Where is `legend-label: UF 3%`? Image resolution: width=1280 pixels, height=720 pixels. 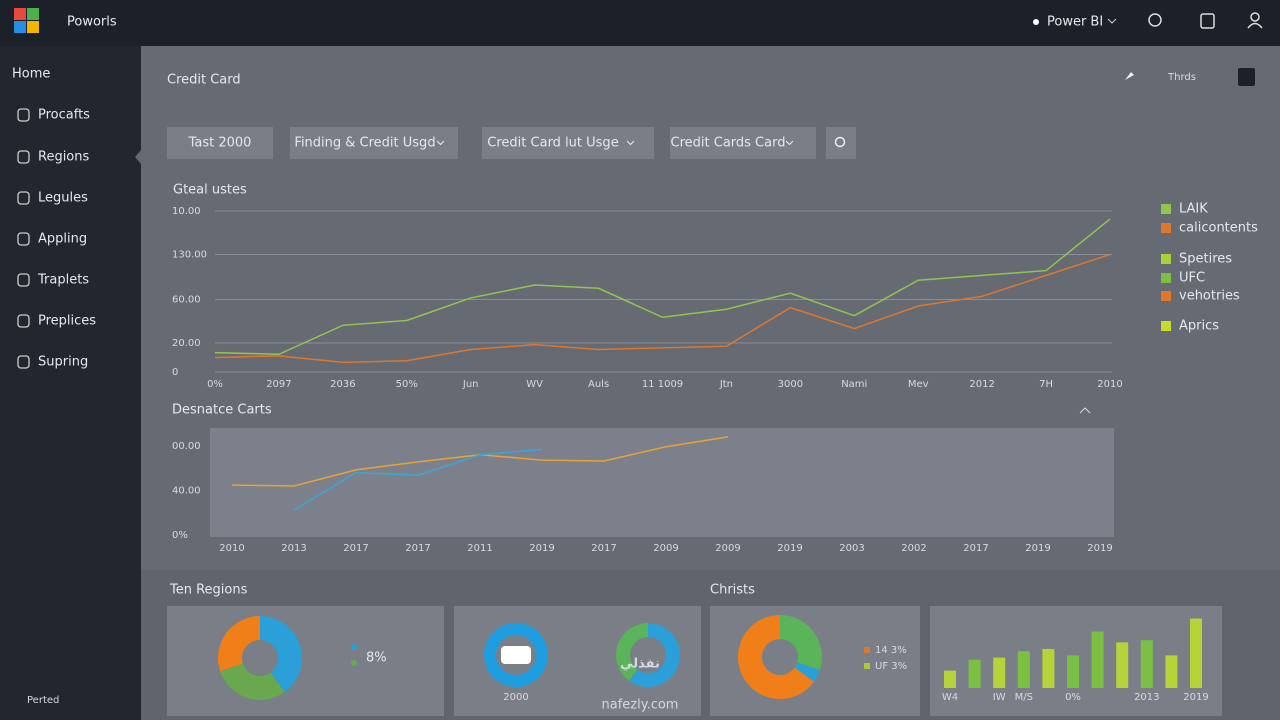
legend-label: UF 3% is located at coordinates (891, 666).